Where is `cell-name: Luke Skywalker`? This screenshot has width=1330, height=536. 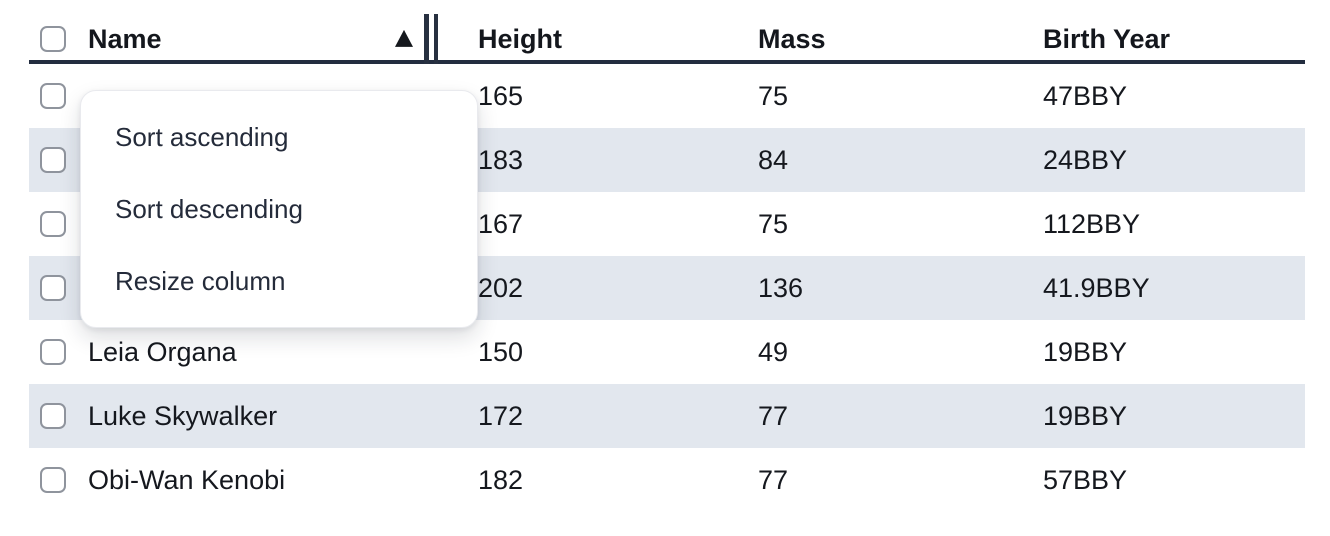
cell-name: Luke Skywalker is located at coordinates (183, 415).